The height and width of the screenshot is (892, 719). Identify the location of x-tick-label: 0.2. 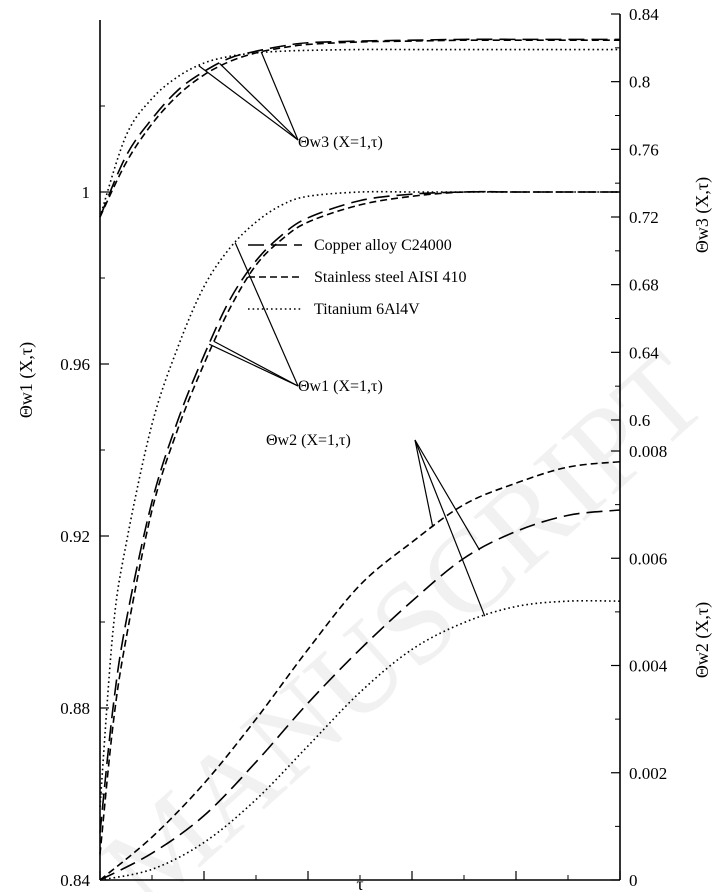
(203, 890).